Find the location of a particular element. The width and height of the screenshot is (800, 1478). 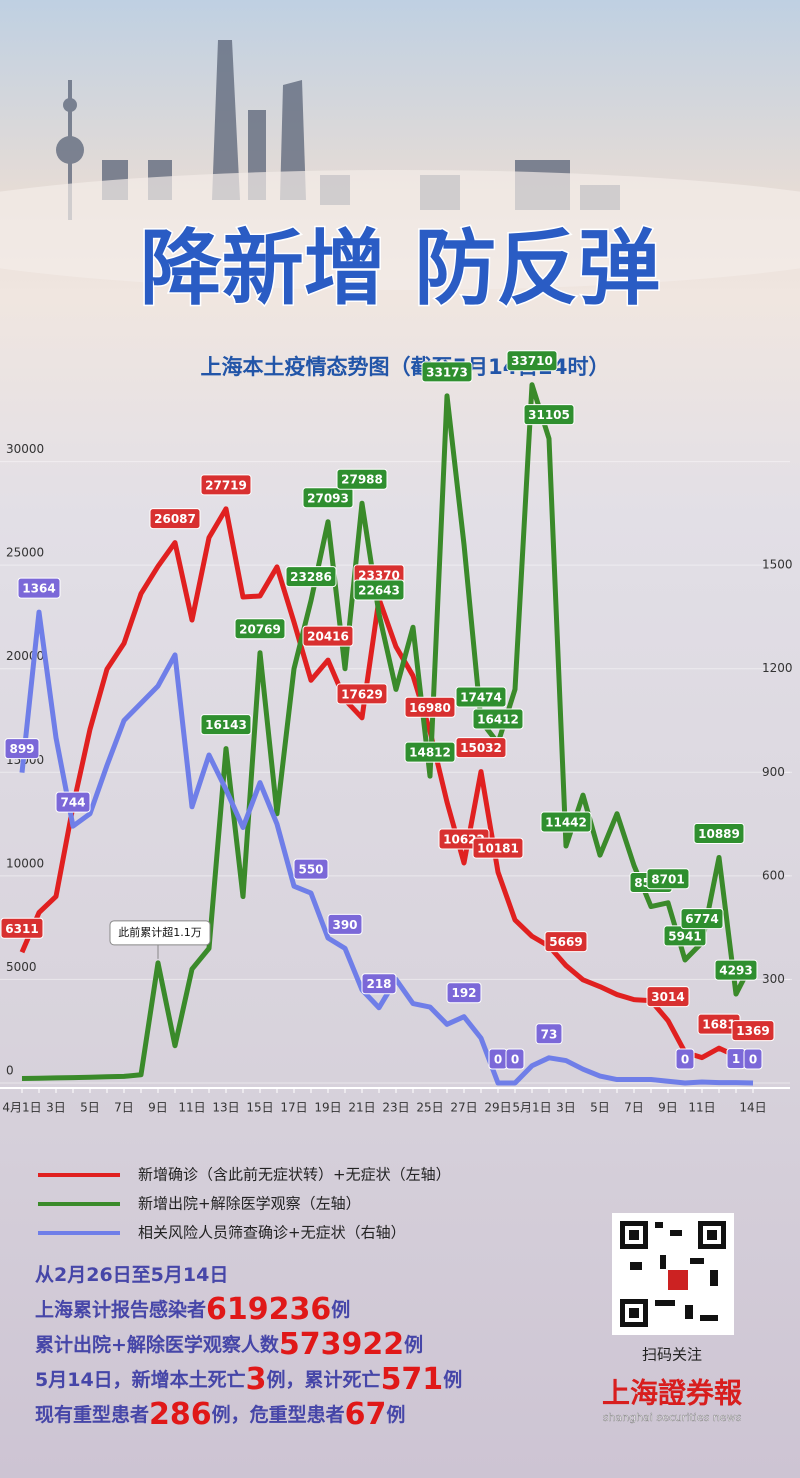

value-label: 16980 is located at coordinates (430, 708).